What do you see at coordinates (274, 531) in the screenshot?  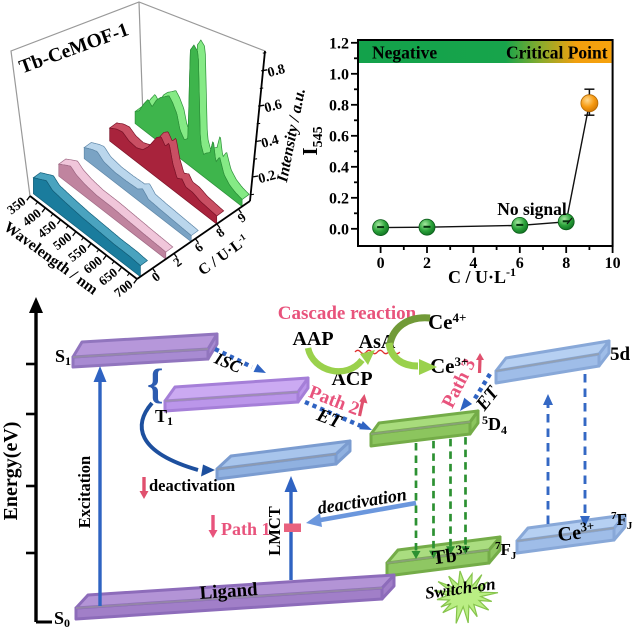 I see `svg-text: LMCT` at bounding box center [274, 531].